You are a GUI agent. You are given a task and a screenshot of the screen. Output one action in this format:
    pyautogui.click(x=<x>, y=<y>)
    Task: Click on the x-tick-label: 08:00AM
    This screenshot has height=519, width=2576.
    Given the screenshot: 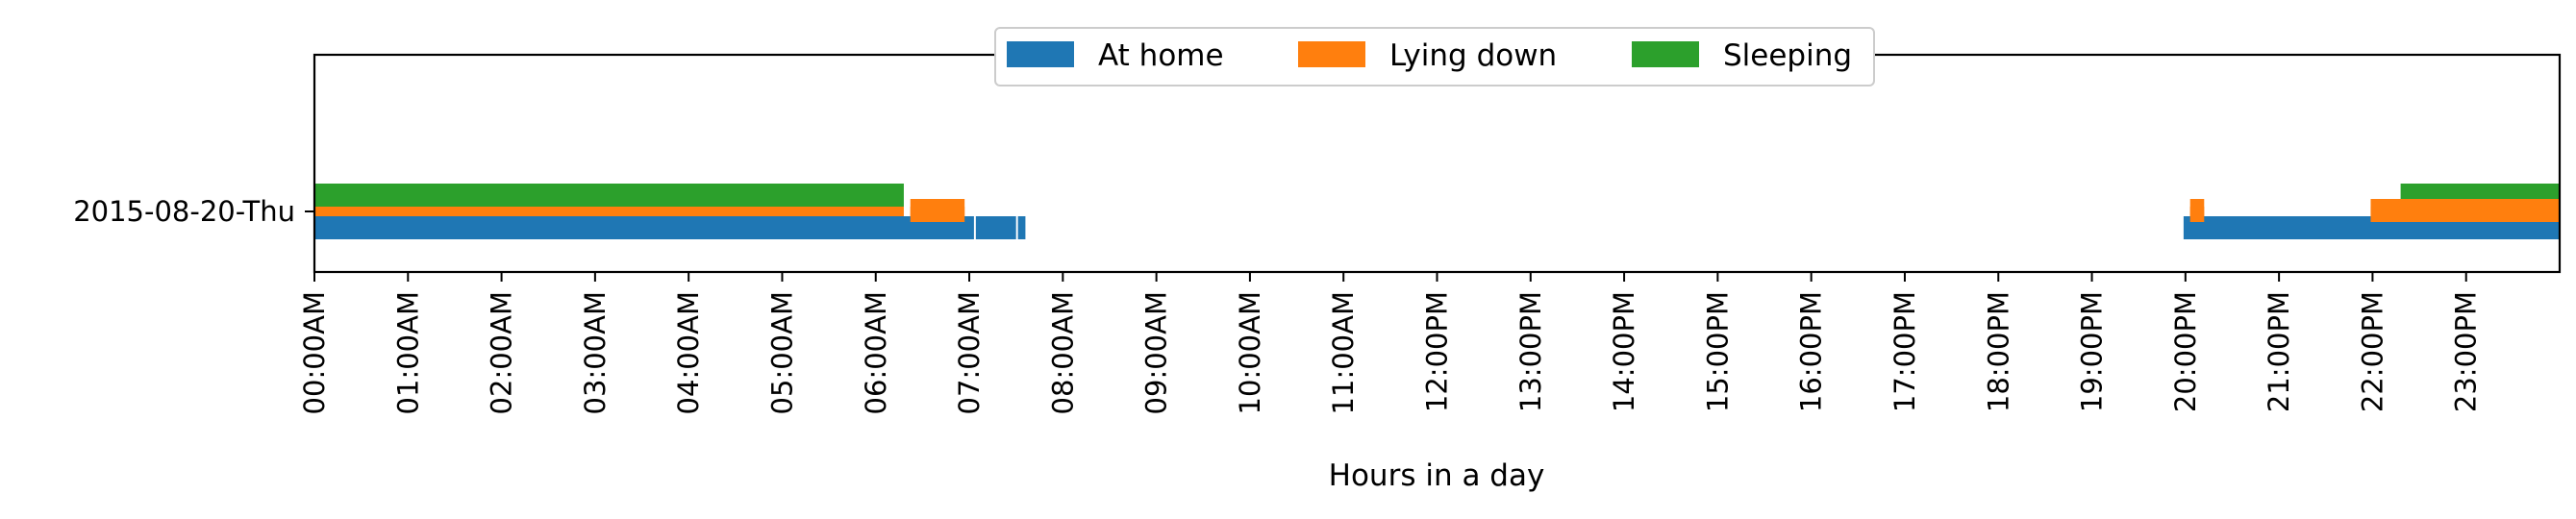 What is the action you would take?
    pyautogui.click(x=1062, y=352)
    